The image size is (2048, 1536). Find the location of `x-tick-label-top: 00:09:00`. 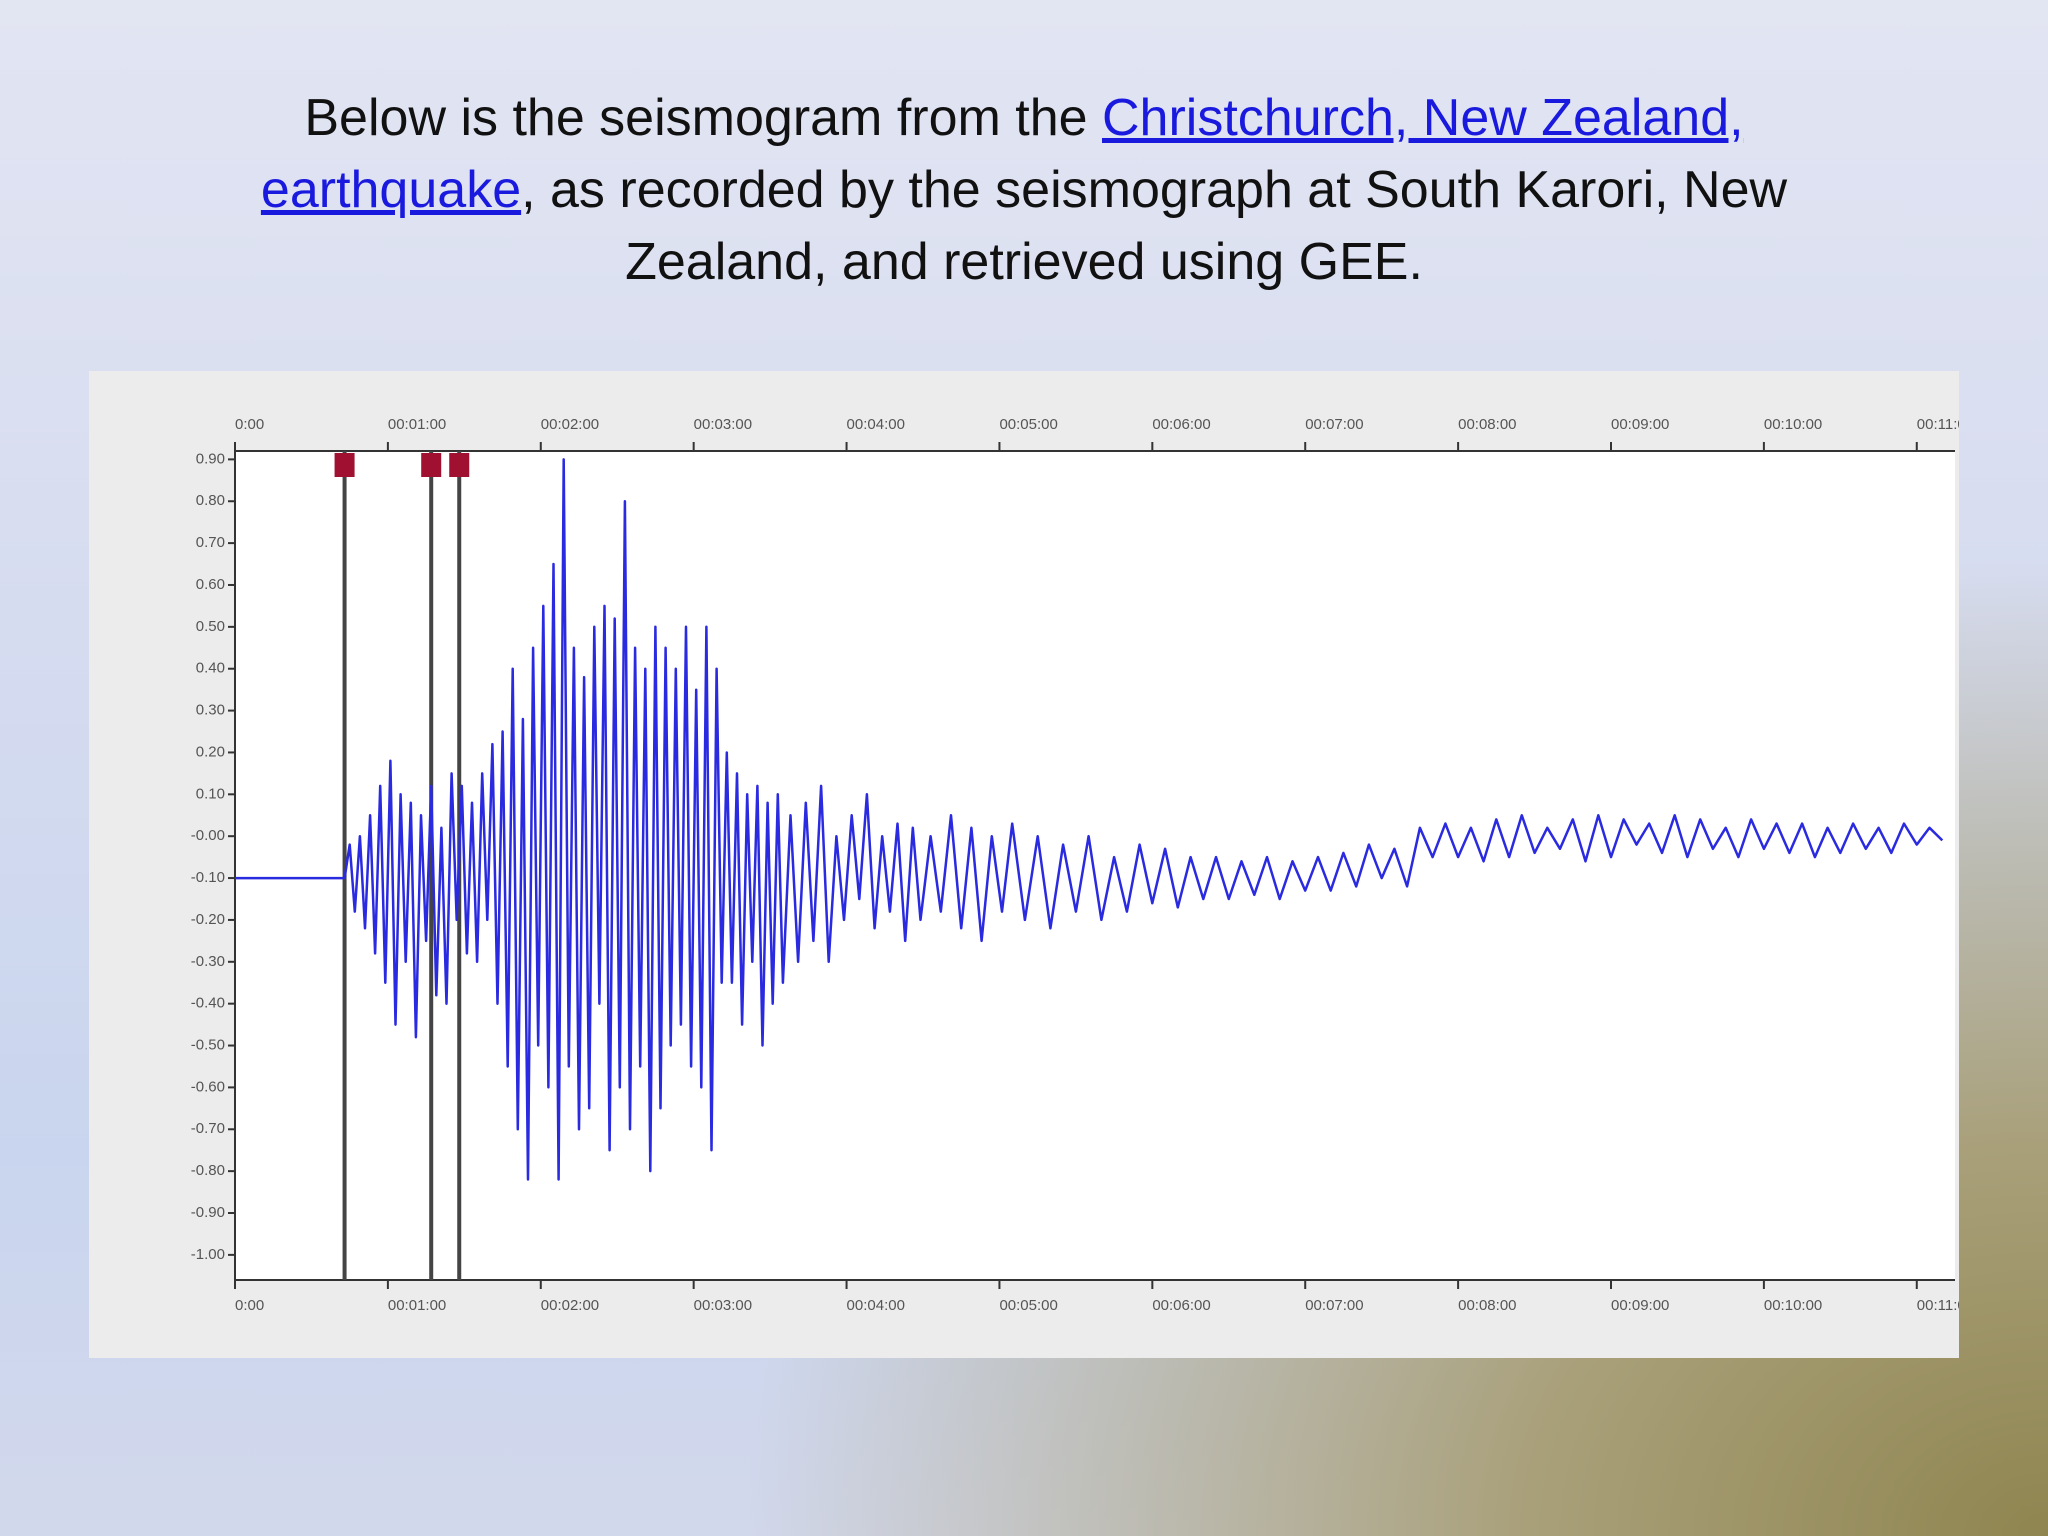

x-tick-label-top: 00:09:00 is located at coordinates (1640, 424).